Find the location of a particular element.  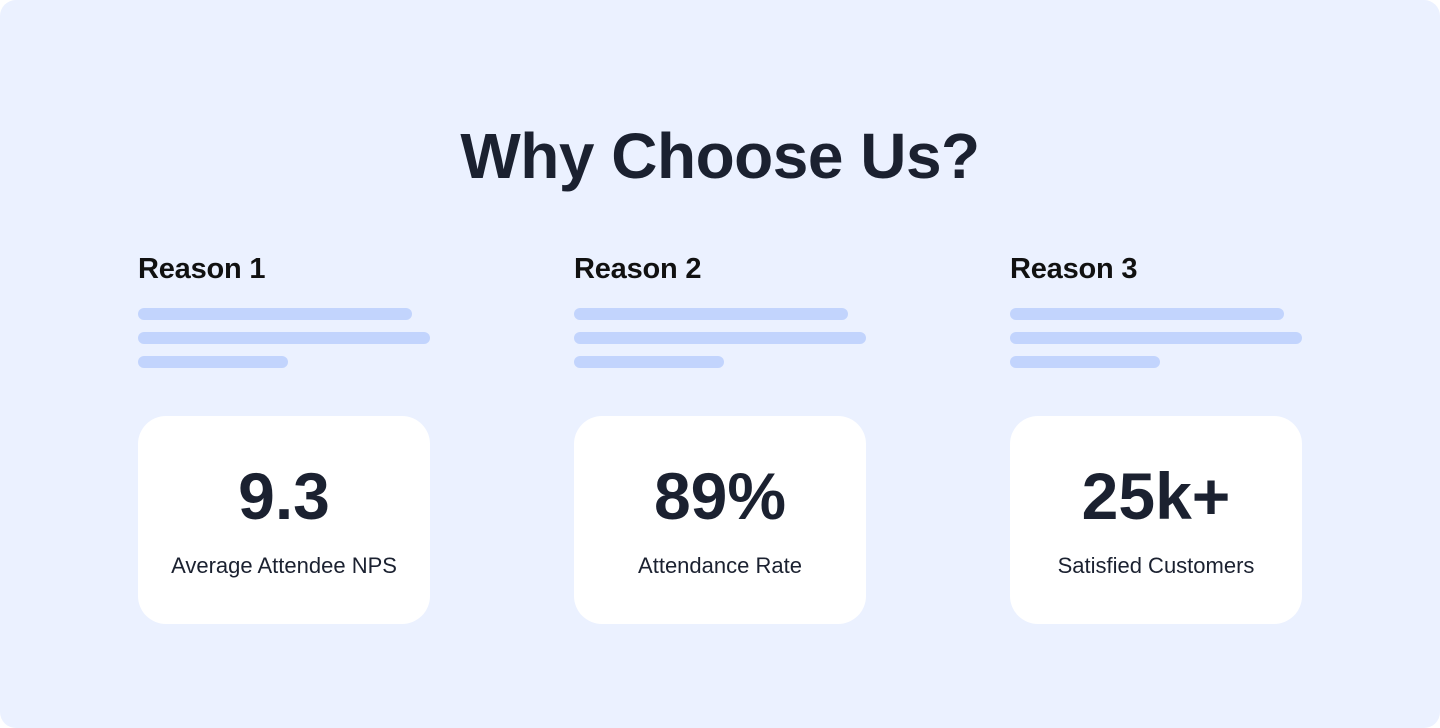

stat-value: 89% is located at coordinates (720, 496).